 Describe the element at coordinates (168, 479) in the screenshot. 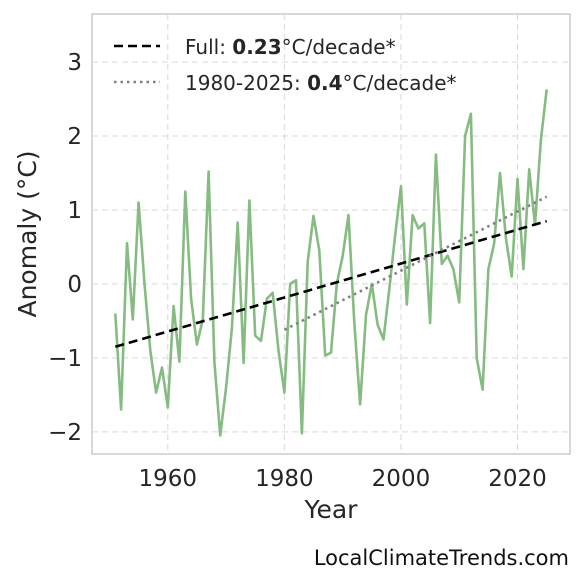

I see `x-tick-label: 1960` at that location.